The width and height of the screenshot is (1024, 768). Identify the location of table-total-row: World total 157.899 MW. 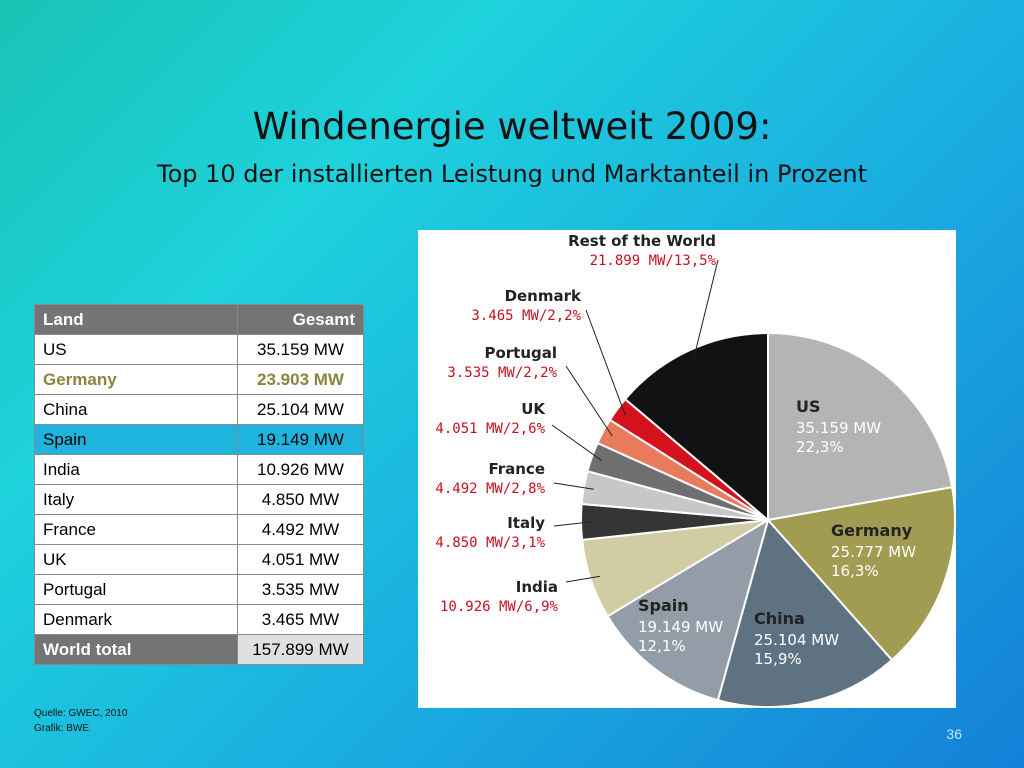
(199, 649).